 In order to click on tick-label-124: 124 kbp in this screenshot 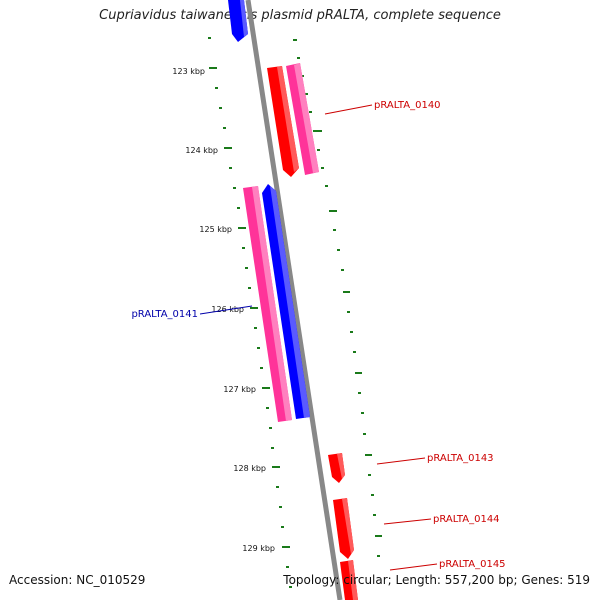, I will do `click(201, 150)`.